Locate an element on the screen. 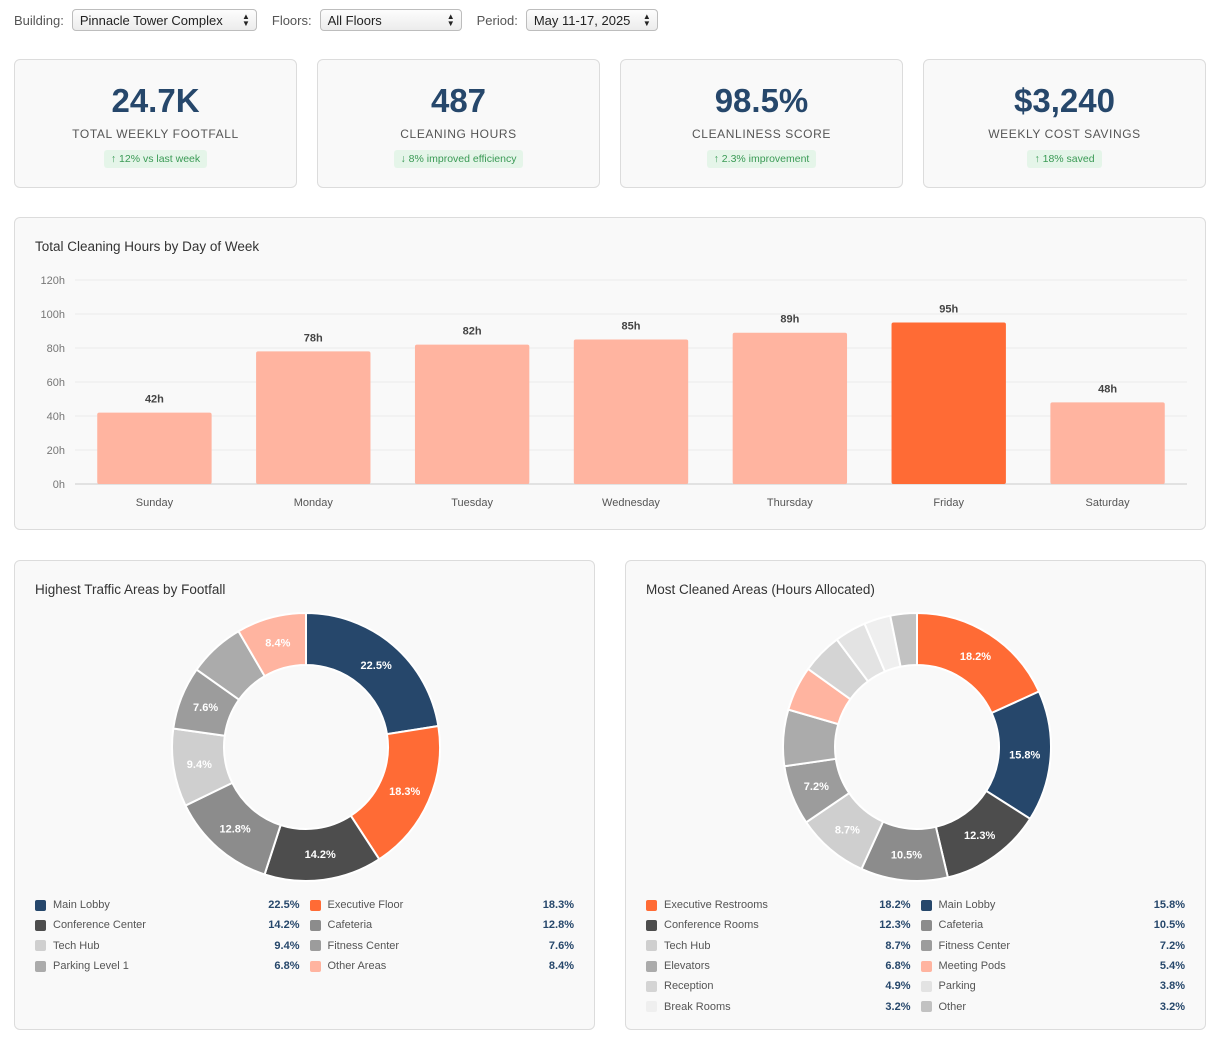 Image resolution: width=1214 pixels, height=1040 pixels. legend-item: Cafeteria 12.8% is located at coordinates (441, 925).